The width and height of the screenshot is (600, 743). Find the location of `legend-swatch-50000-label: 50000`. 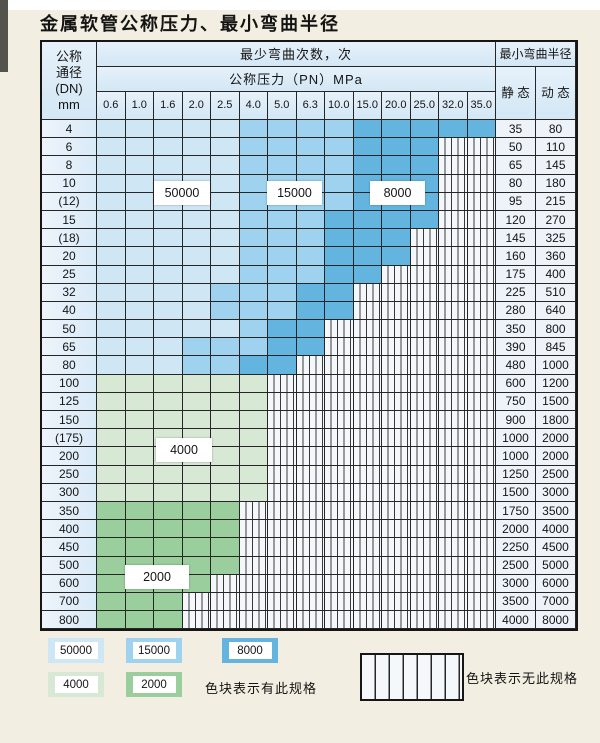

legend-swatch-50000-label: 50000 is located at coordinates (76, 650).